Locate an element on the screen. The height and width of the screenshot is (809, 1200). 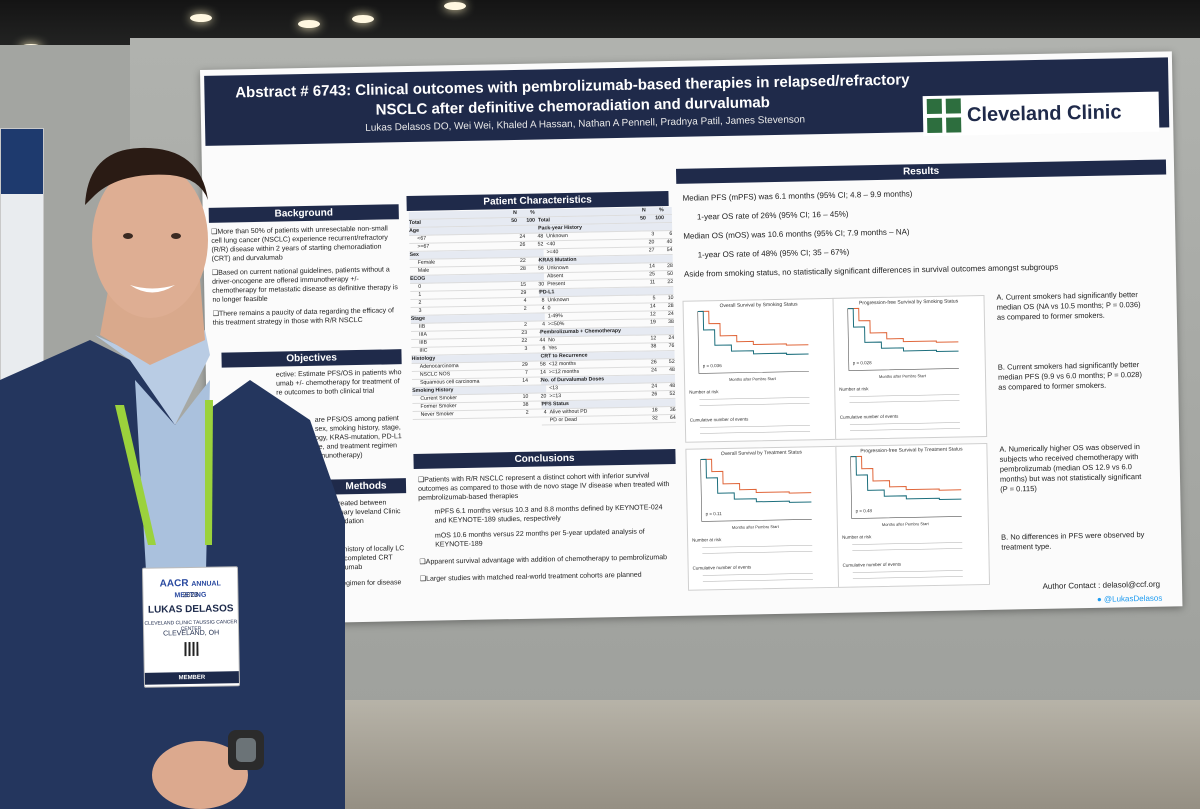
watch-face is located at coordinates (246, 750).